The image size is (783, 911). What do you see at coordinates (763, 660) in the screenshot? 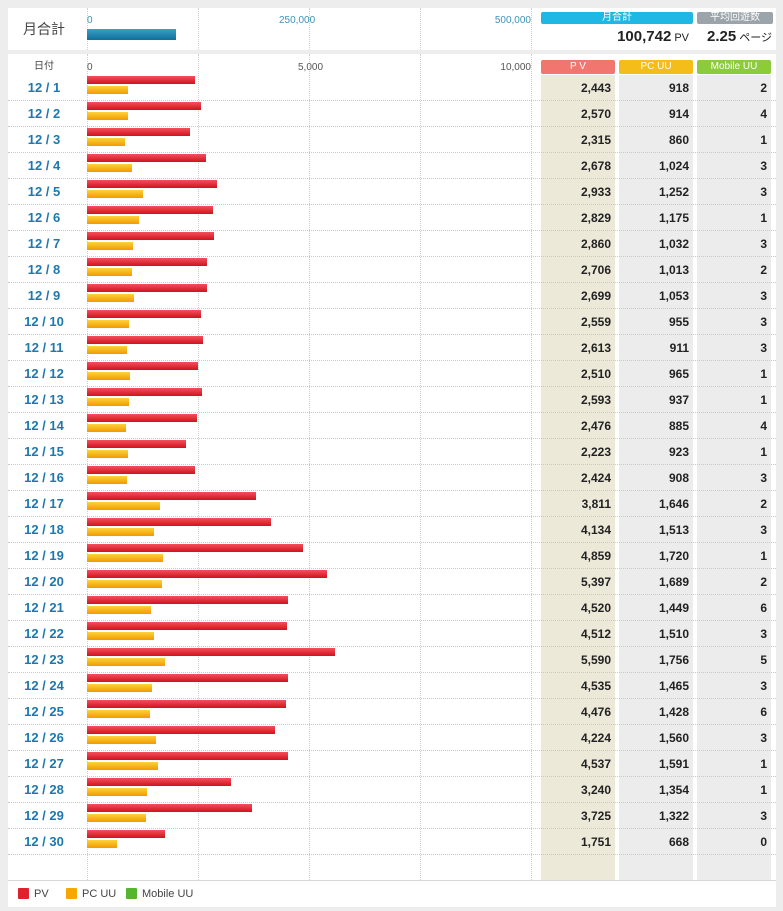
I see `mobileuu-value: 5` at bounding box center [763, 660].